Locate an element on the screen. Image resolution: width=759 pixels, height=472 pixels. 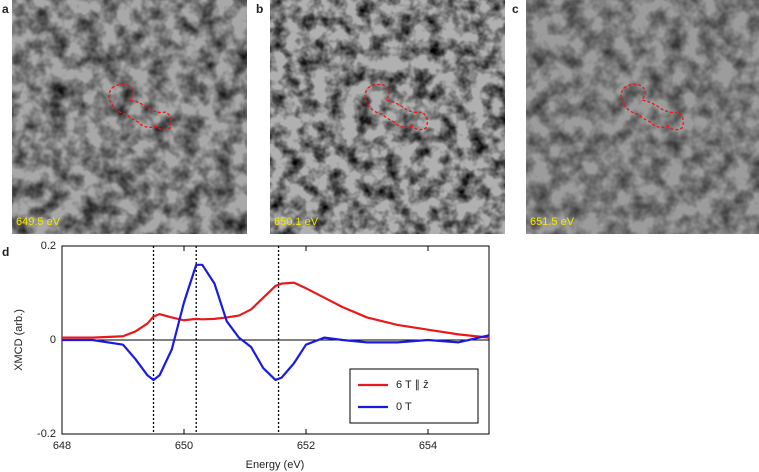
panel-letter: d is located at coordinates (5, 252).